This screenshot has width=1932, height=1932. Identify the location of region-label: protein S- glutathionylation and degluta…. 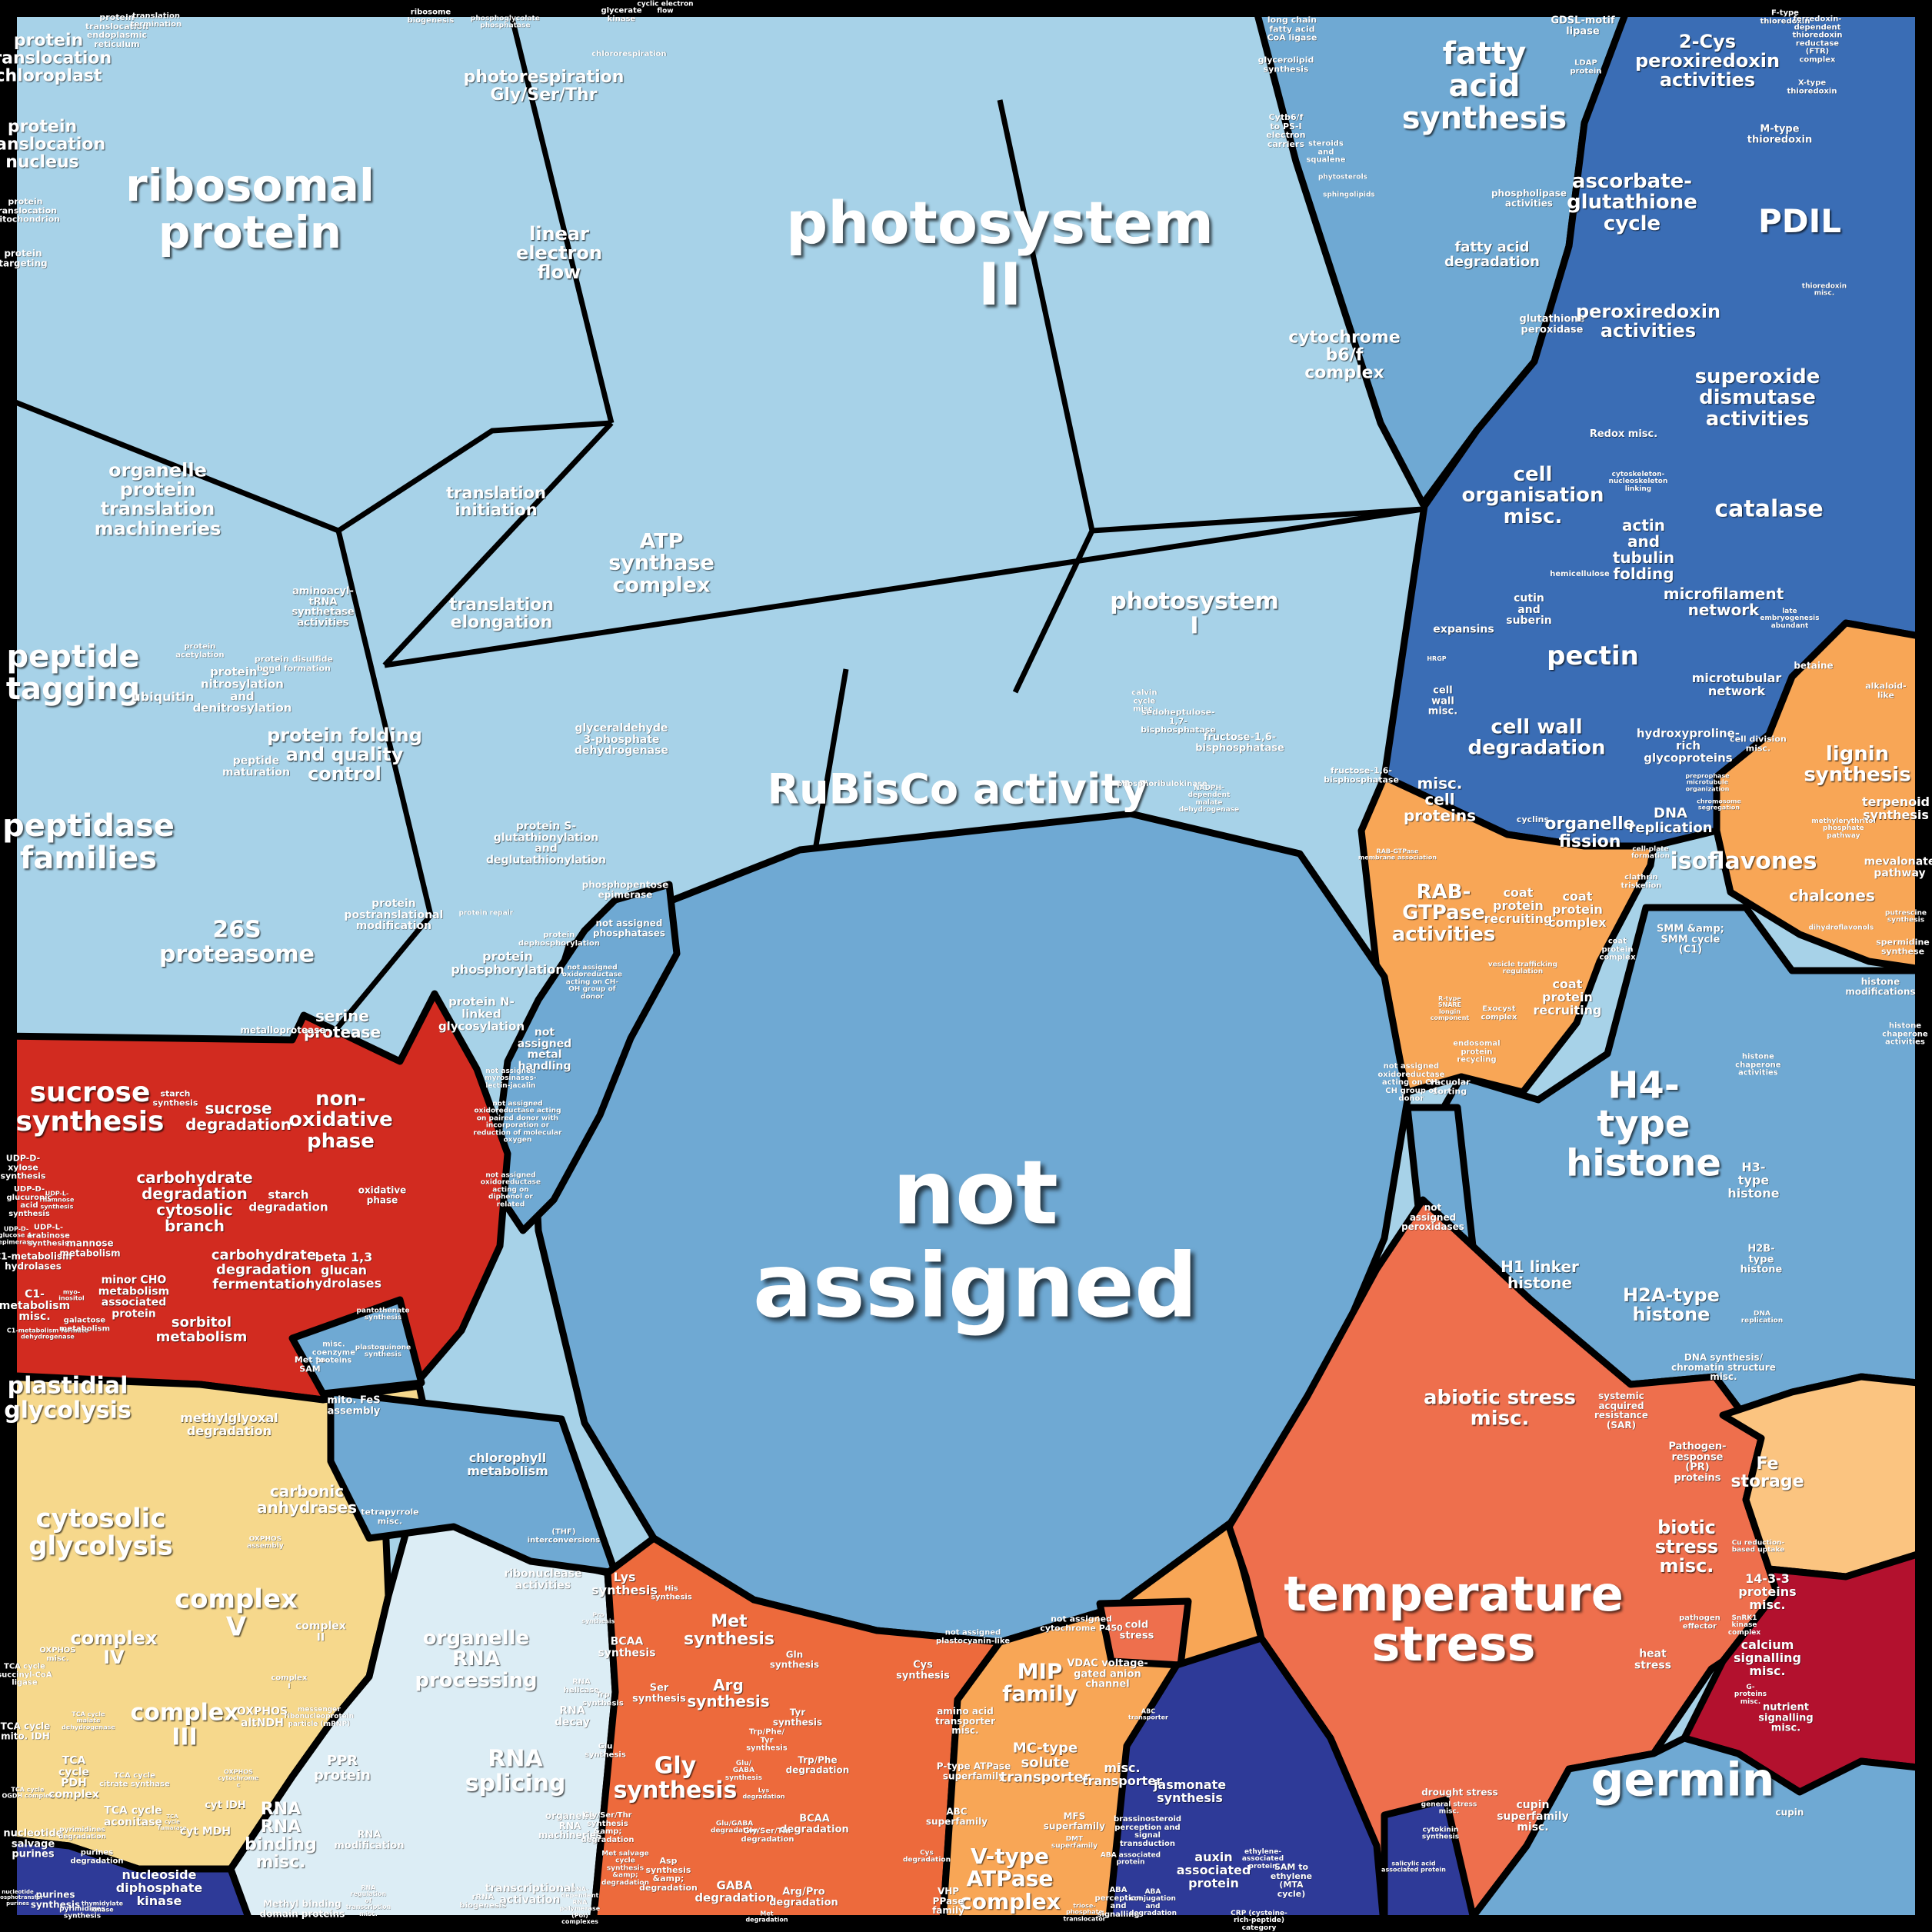
(546, 843).